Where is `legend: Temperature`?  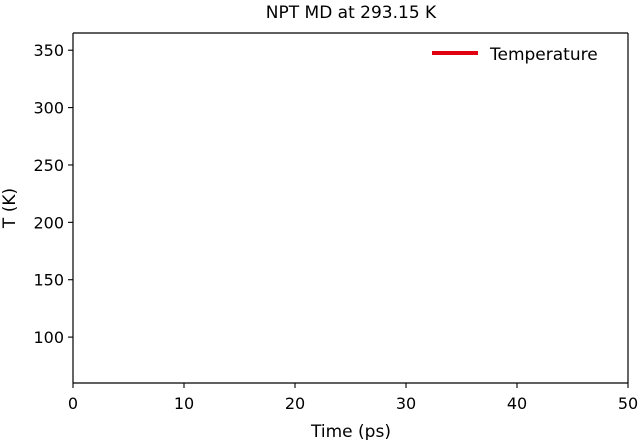
legend: Temperature is located at coordinates (515, 55).